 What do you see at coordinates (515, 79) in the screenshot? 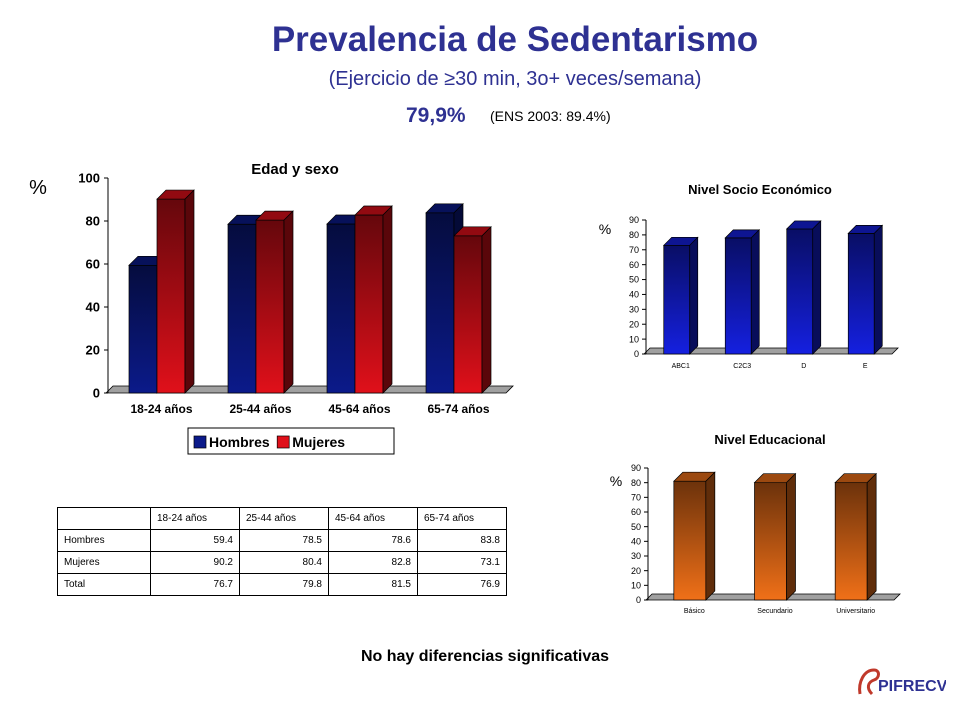
I see `page-subtitle: (Ejercicio de ≥30 min, 3o+ veces/semana)` at bounding box center [515, 79].